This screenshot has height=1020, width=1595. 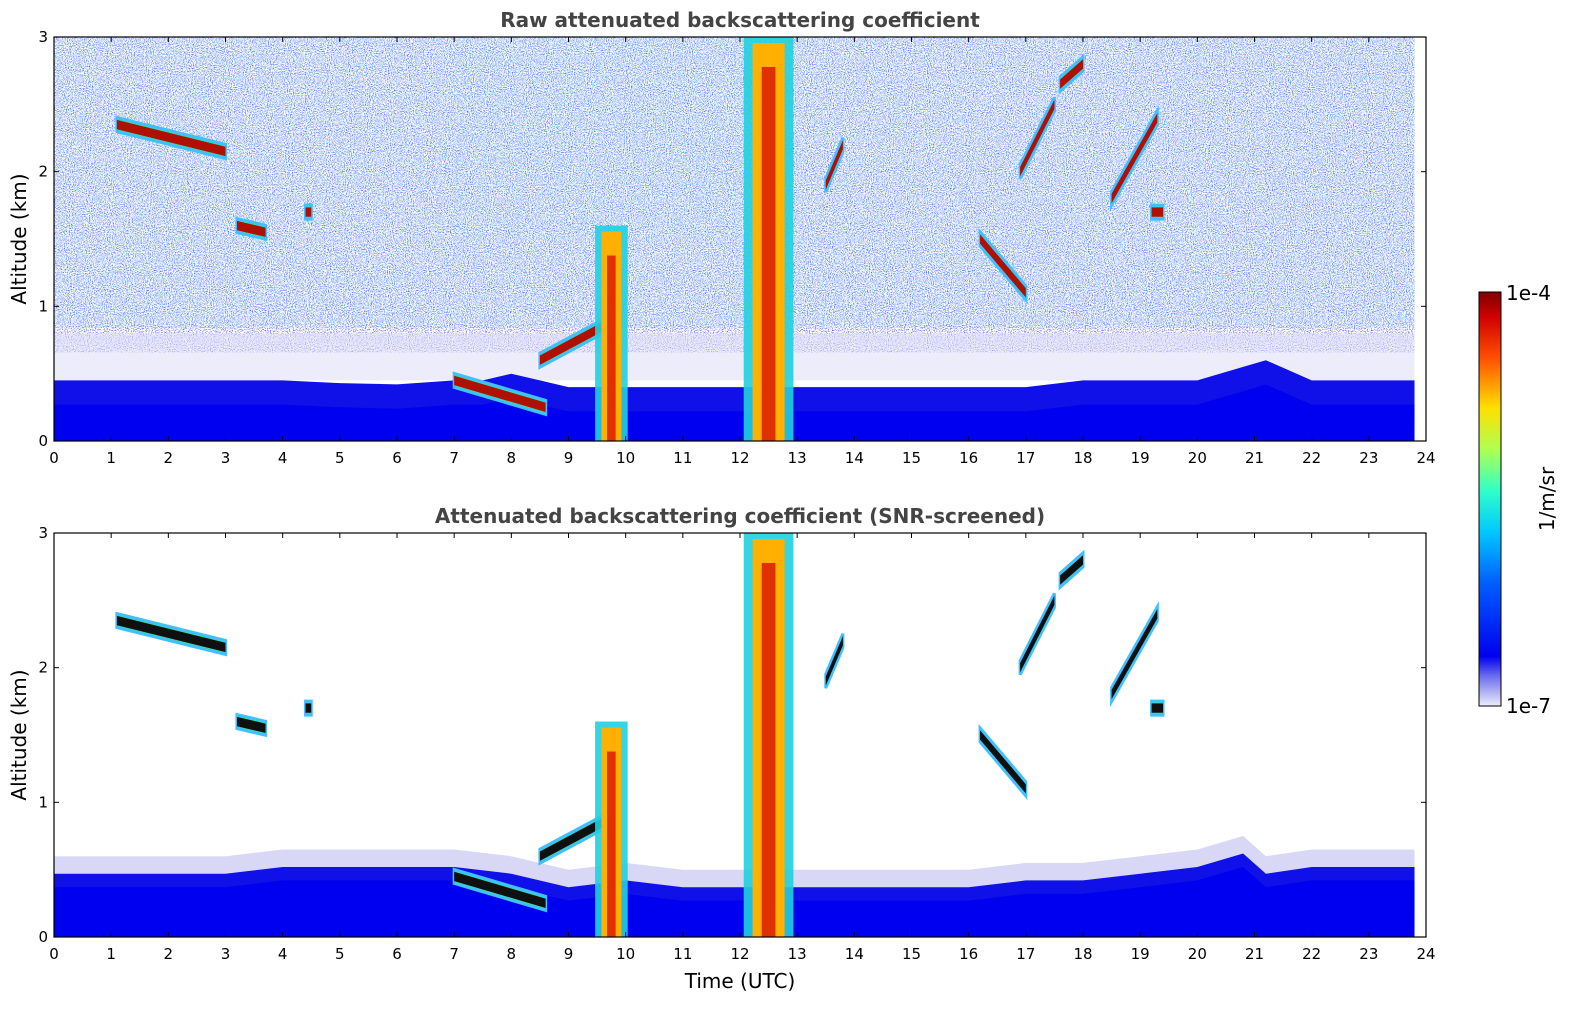 What do you see at coordinates (1082, 954) in the screenshot?
I see `x-tick-label: 18` at bounding box center [1082, 954].